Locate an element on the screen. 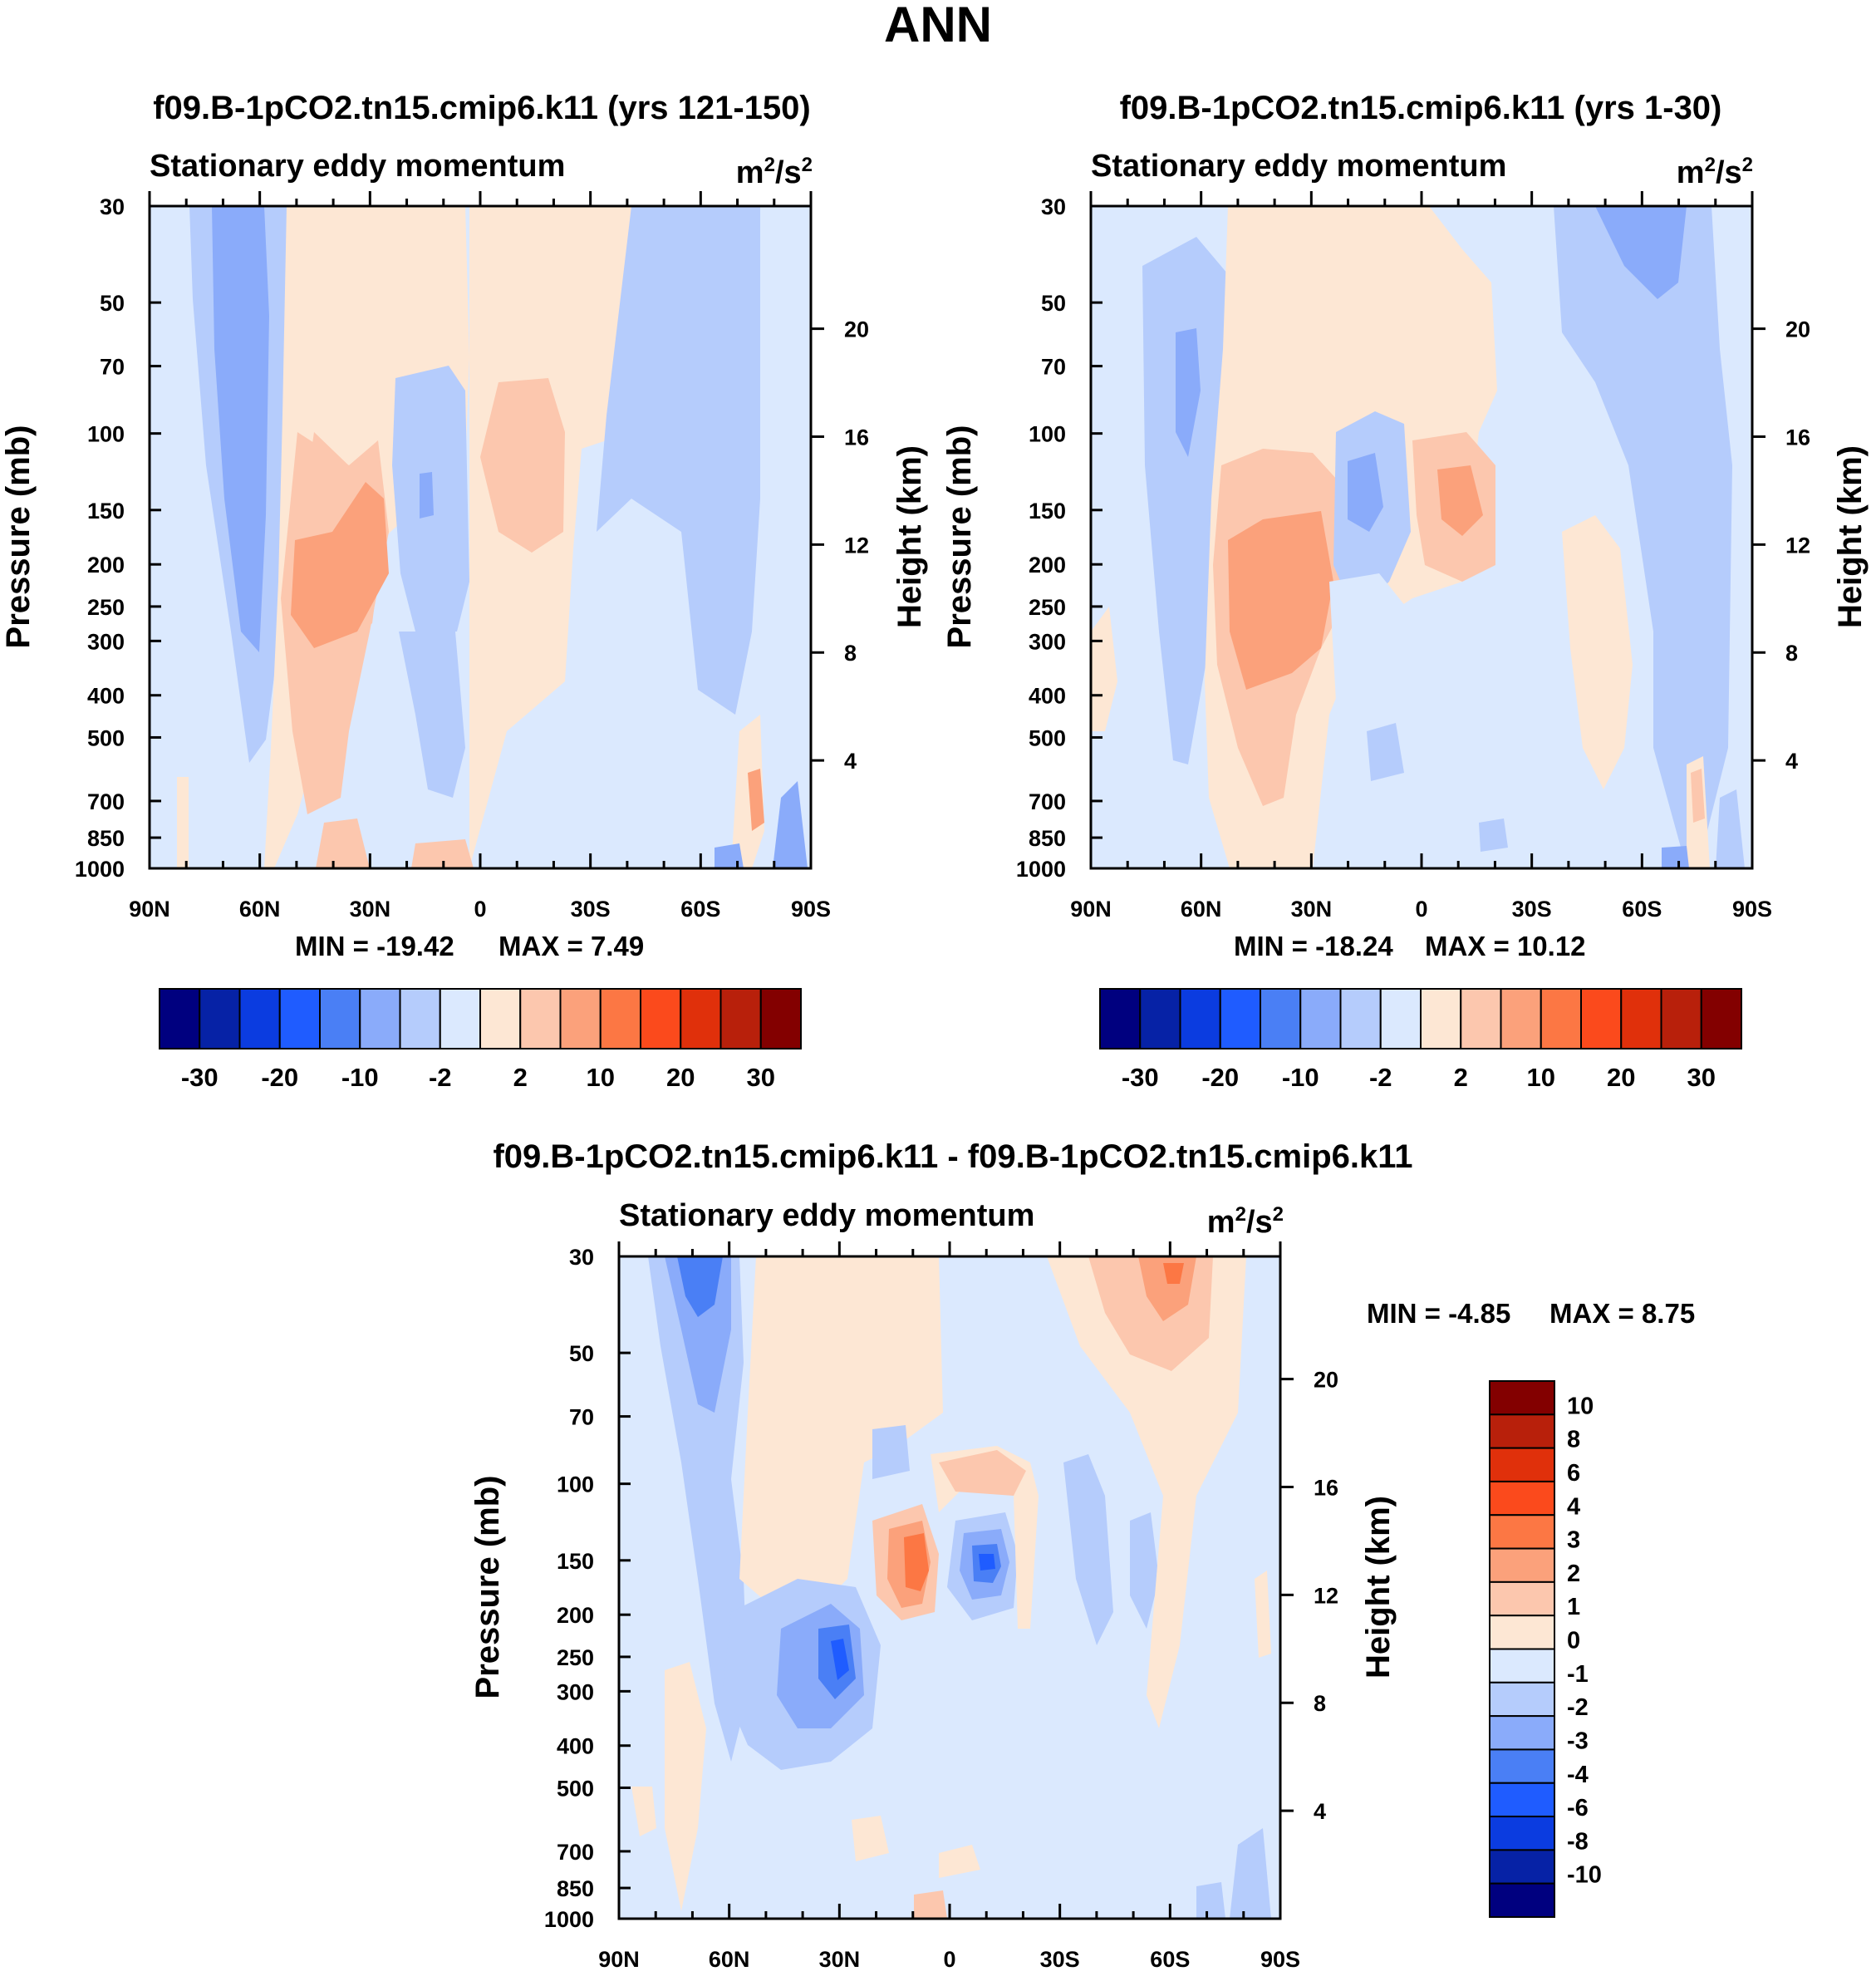  lat-tick-label: 30N is located at coordinates (370, 910).